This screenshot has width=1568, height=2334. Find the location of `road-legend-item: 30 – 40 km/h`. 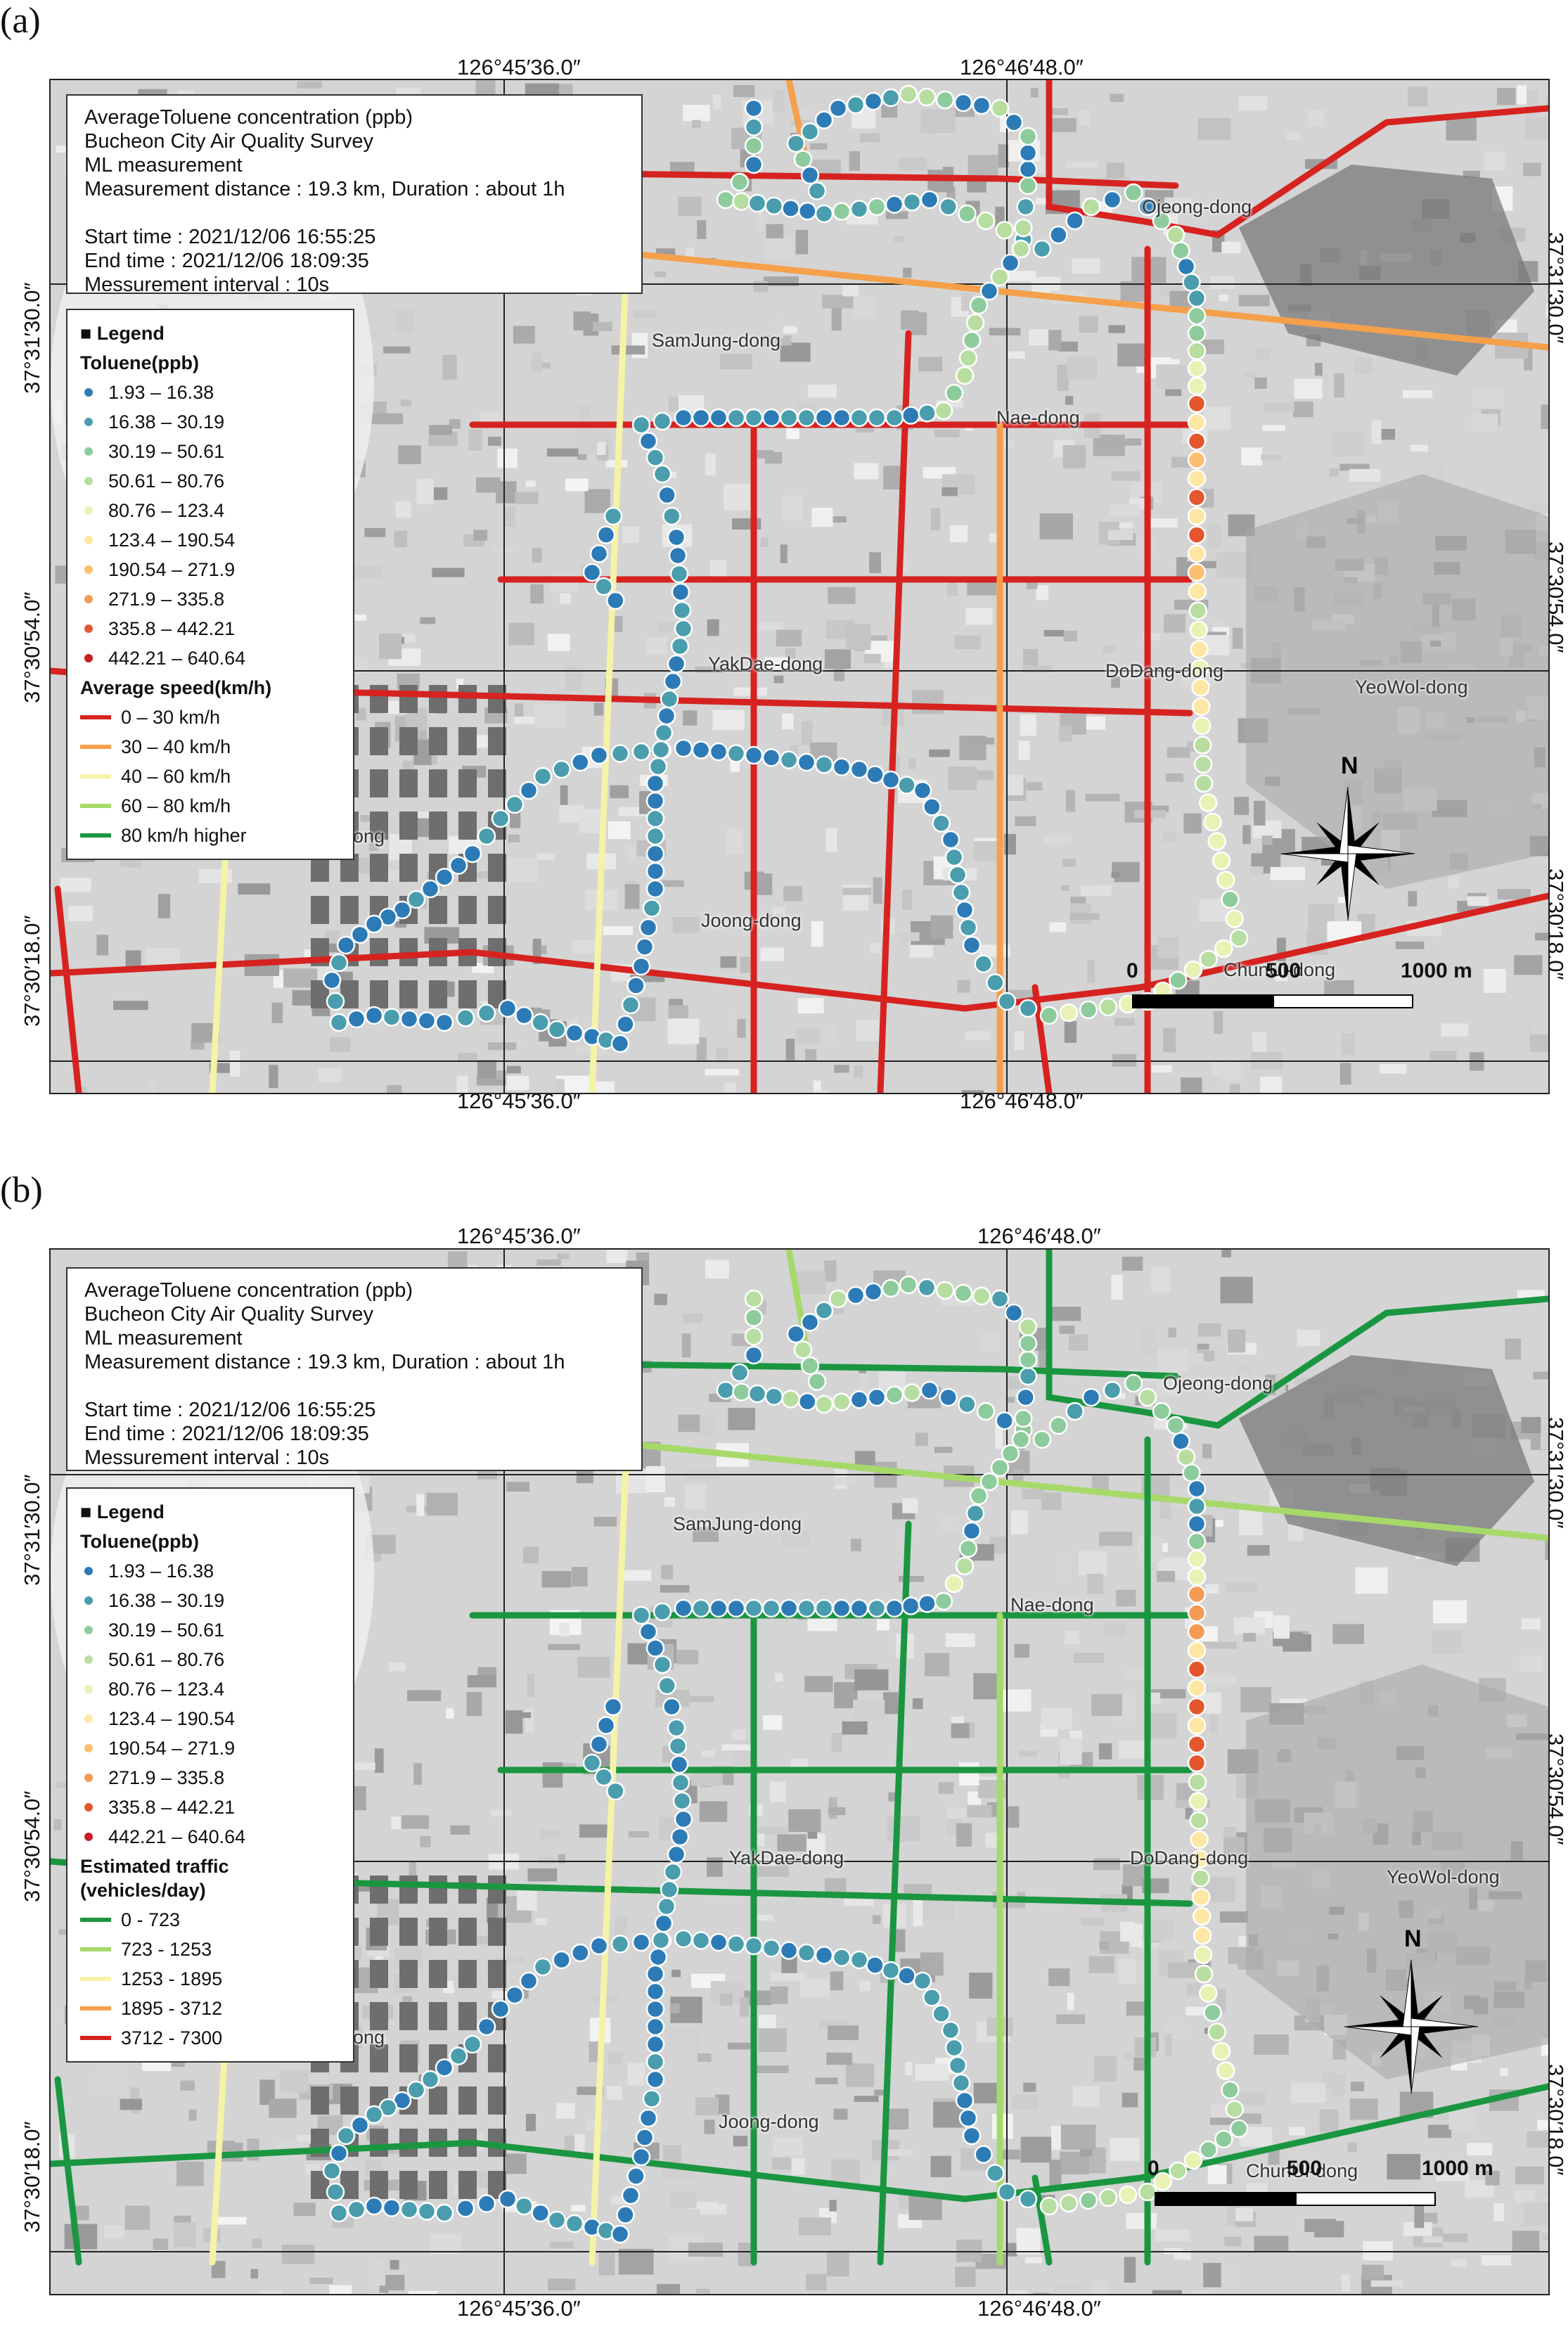

road-legend-item: 30 – 40 km/h is located at coordinates (210, 747).